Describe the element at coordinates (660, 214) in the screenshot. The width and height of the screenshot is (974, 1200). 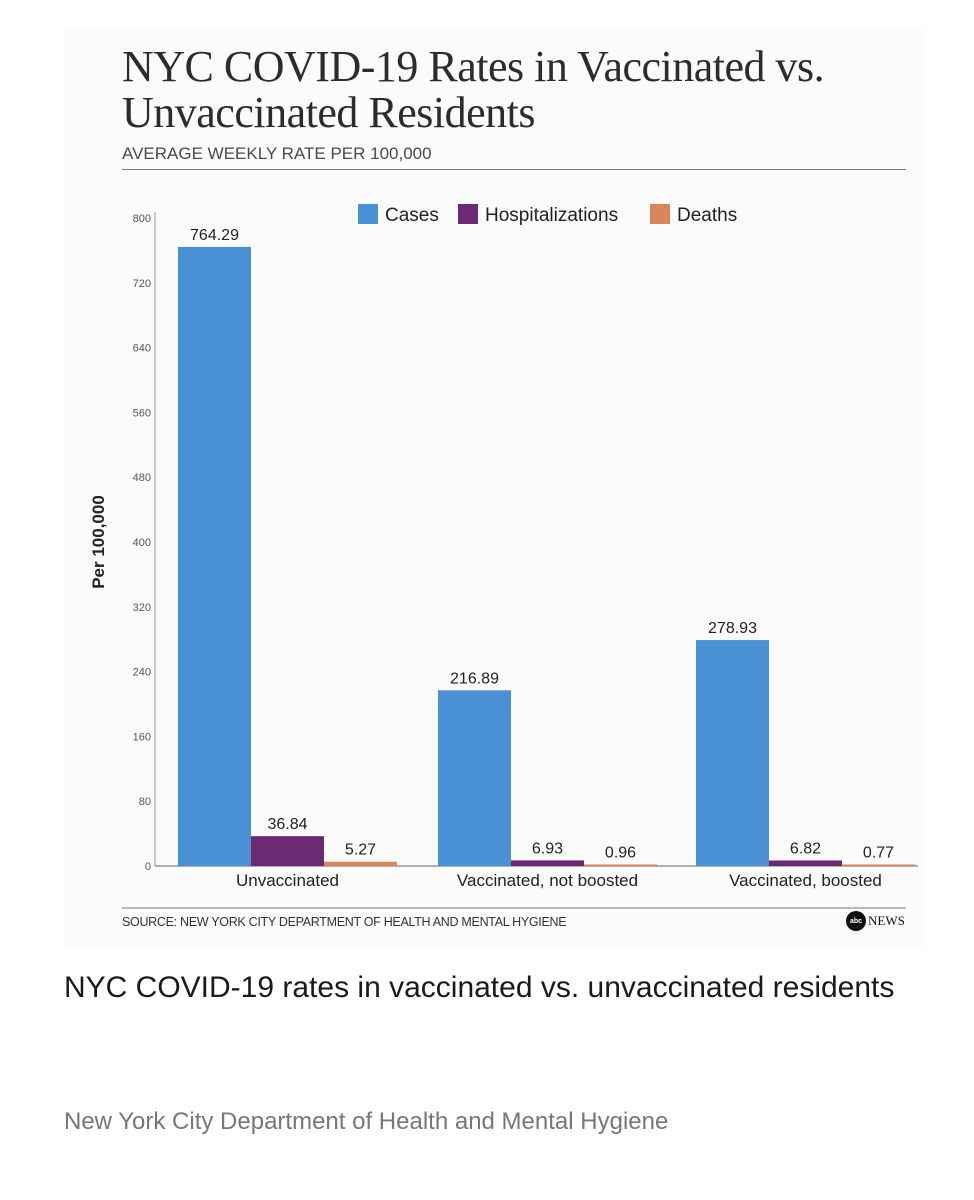
I see `legend-swatch-deaths` at that location.